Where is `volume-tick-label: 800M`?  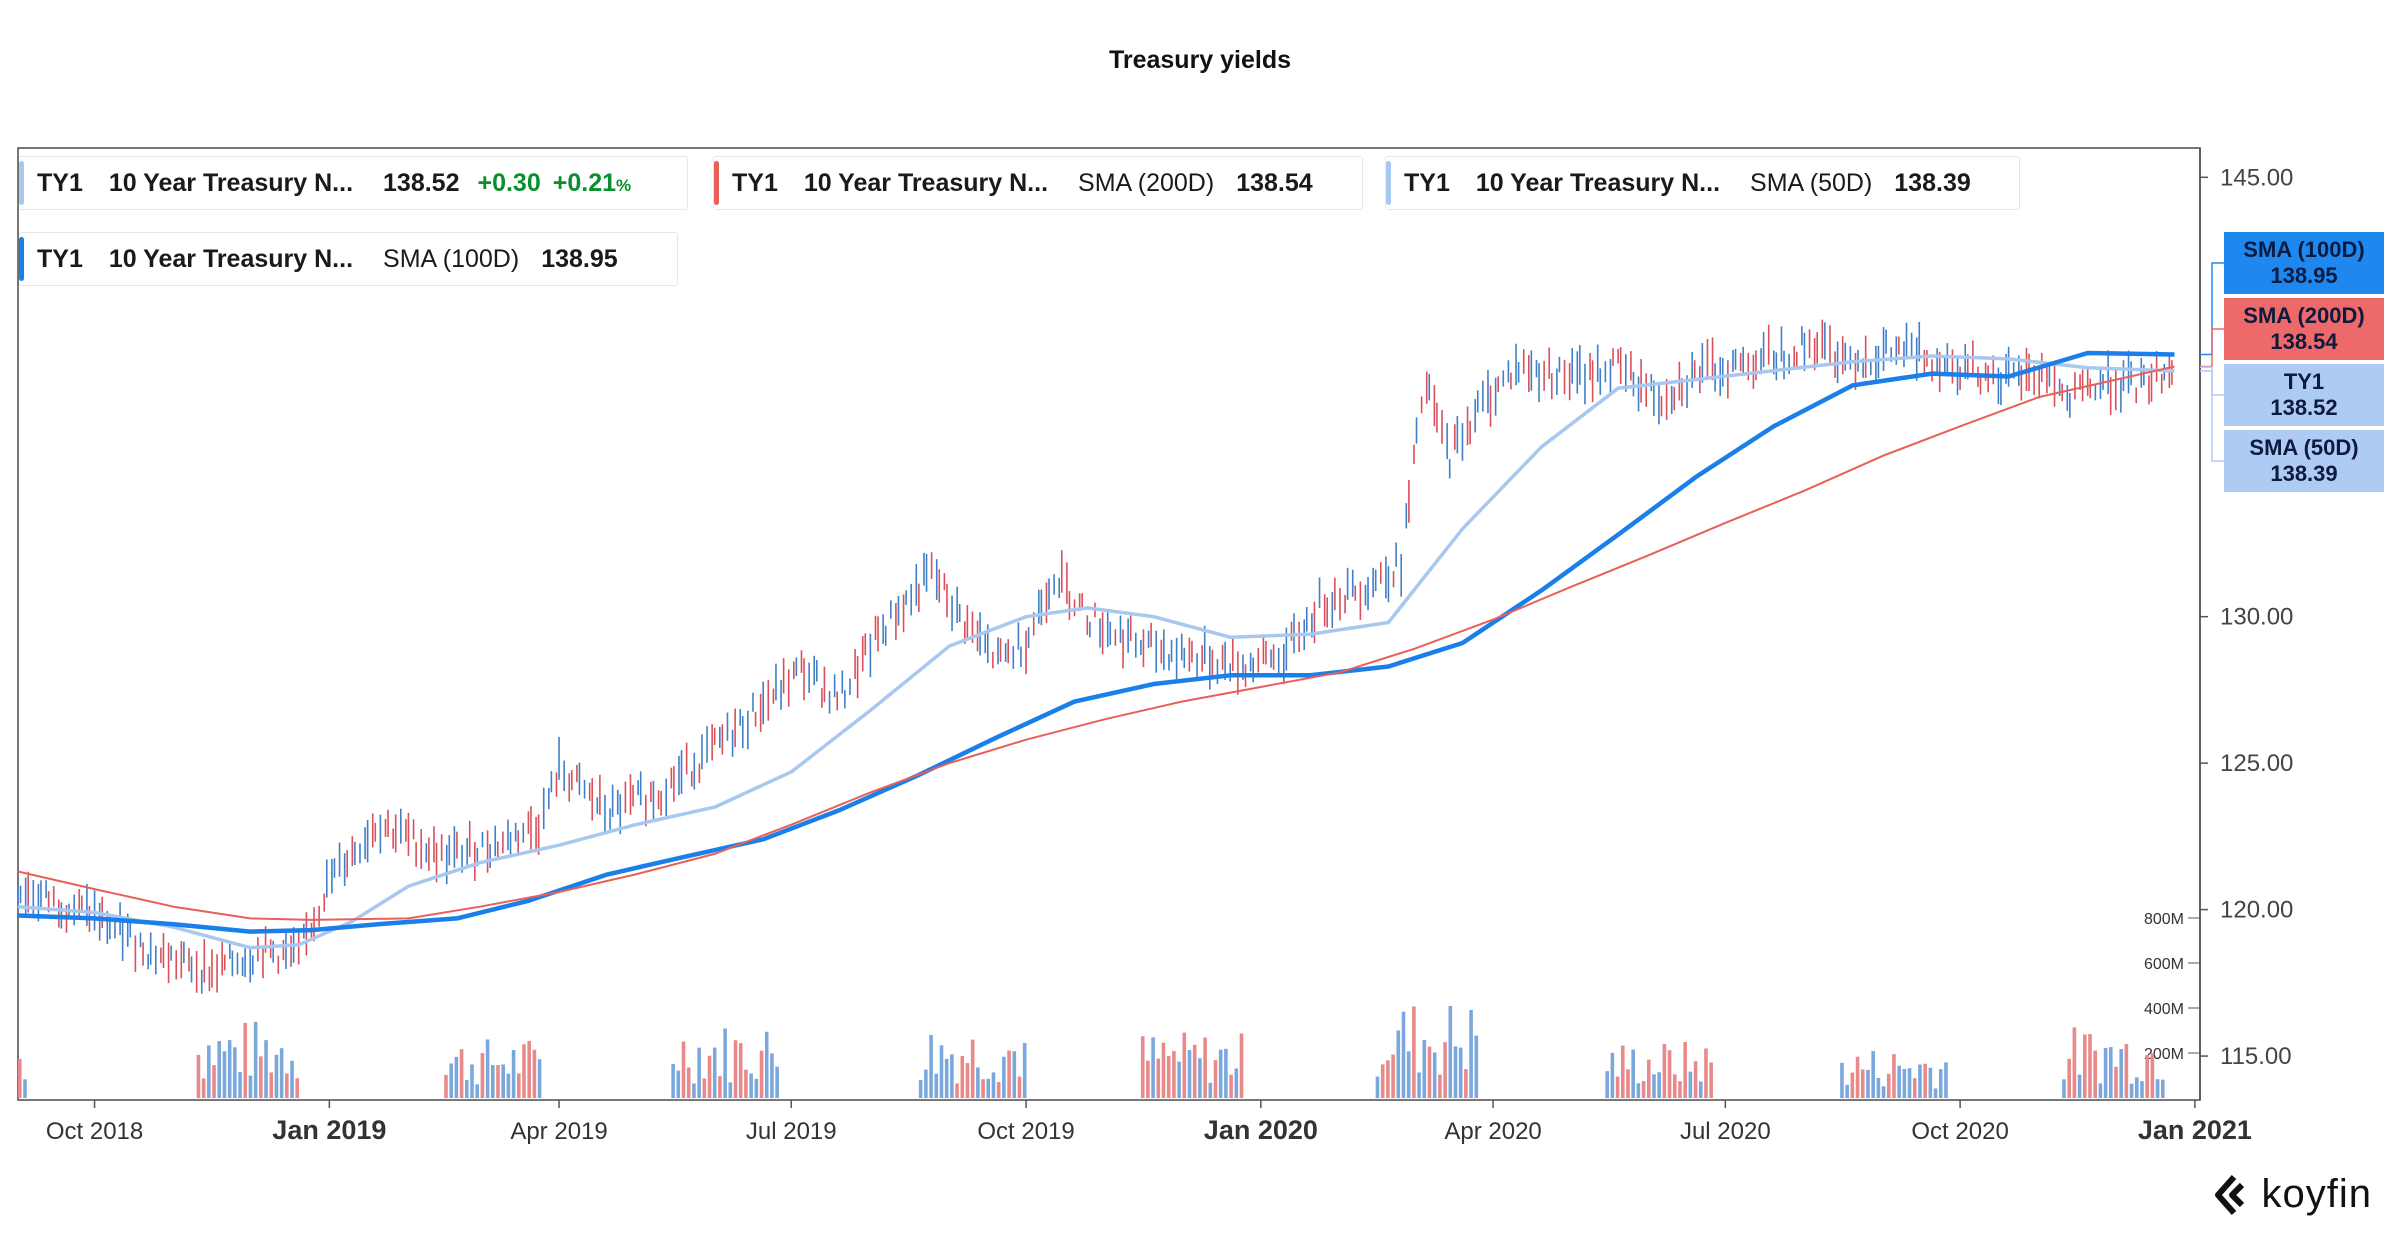 volume-tick-label: 800M is located at coordinates (2164, 919).